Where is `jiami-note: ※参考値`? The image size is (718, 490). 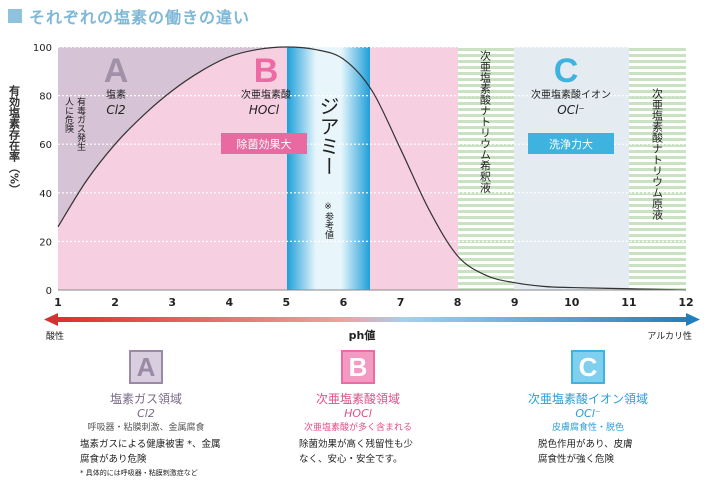 jiami-note: ※参考値 is located at coordinates (328, 221).